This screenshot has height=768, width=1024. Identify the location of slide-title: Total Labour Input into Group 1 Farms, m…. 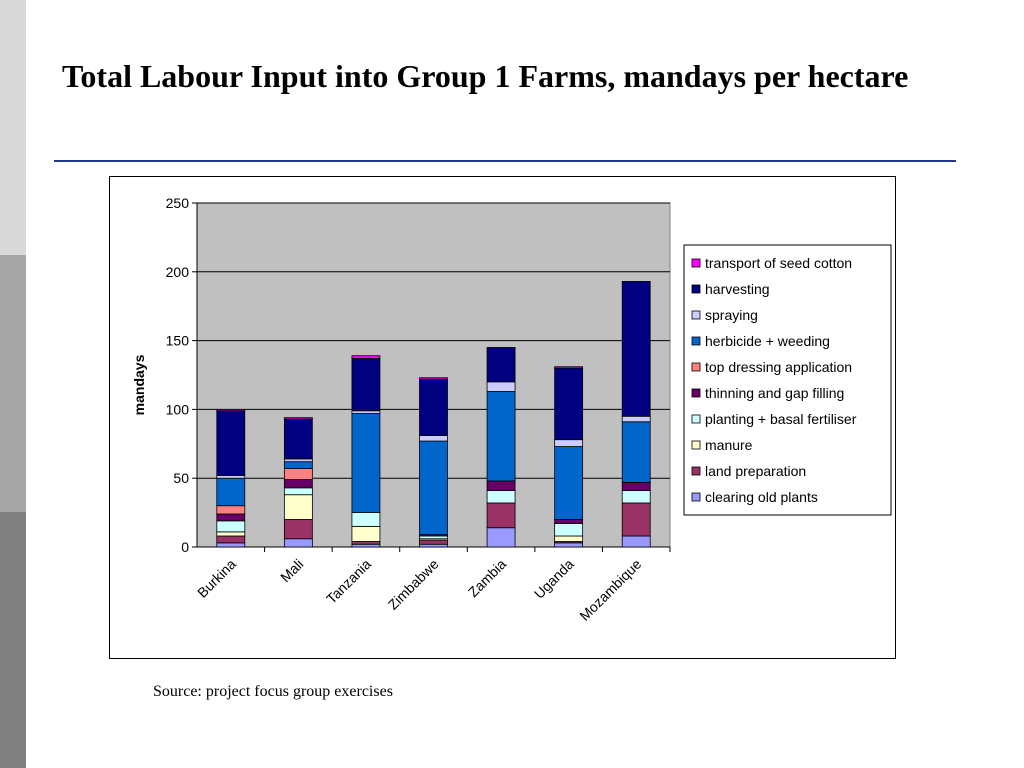
(485, 76).